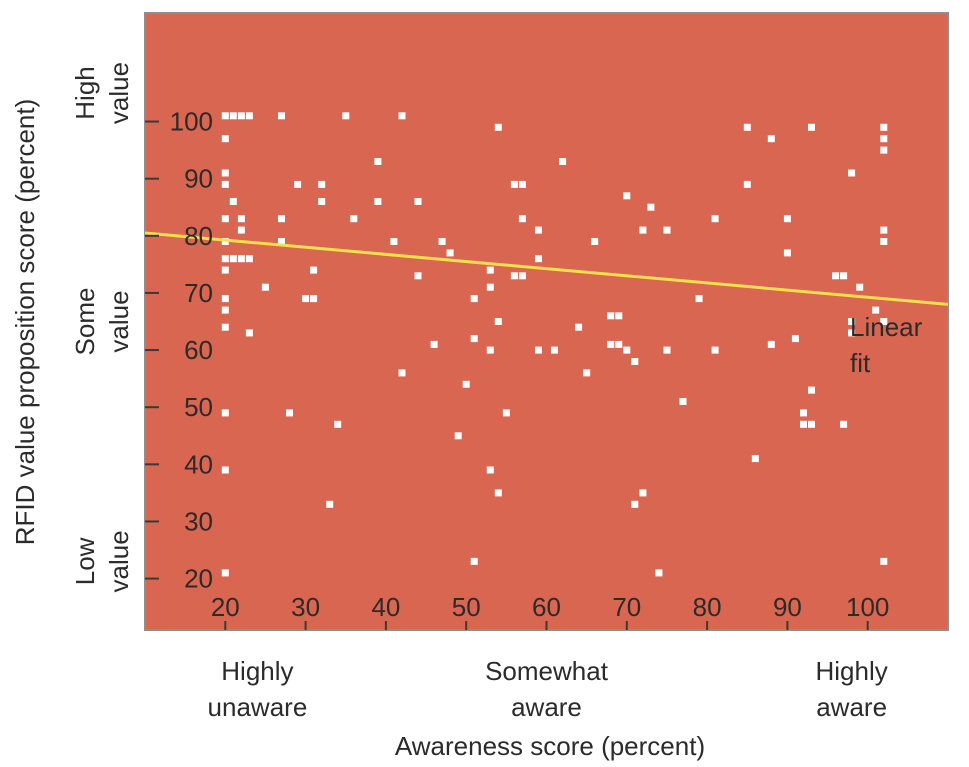  Describe the element at coordinates (198, 350) in the screenshot. I see `y-tick-label: 60` at that location.